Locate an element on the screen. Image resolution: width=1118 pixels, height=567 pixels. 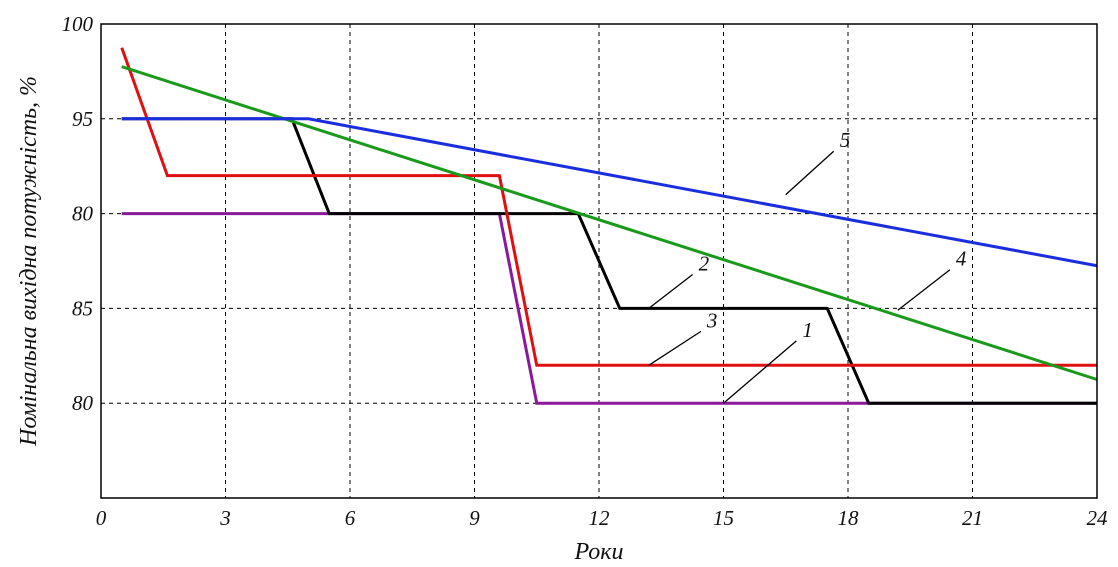
x-axis-label: Роки is located at coordinates (598, 552).